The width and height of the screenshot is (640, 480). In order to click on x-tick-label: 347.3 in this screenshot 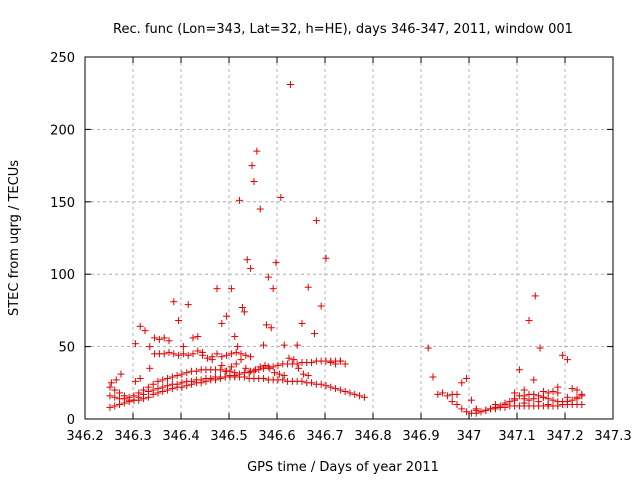, I will do `click(612, 436)`.